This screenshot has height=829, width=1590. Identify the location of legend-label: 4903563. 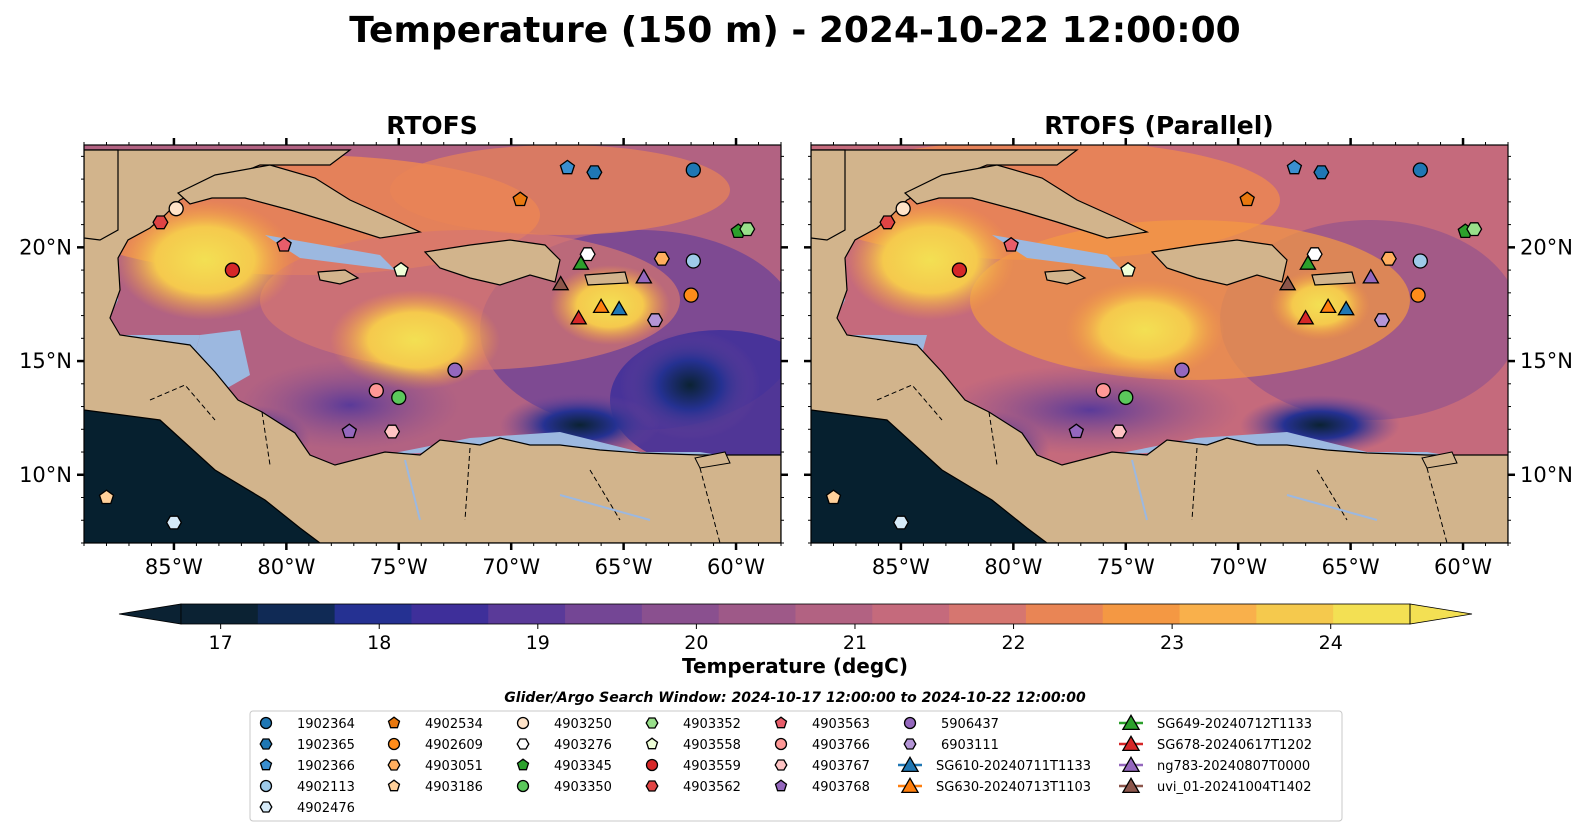
(841, 724).